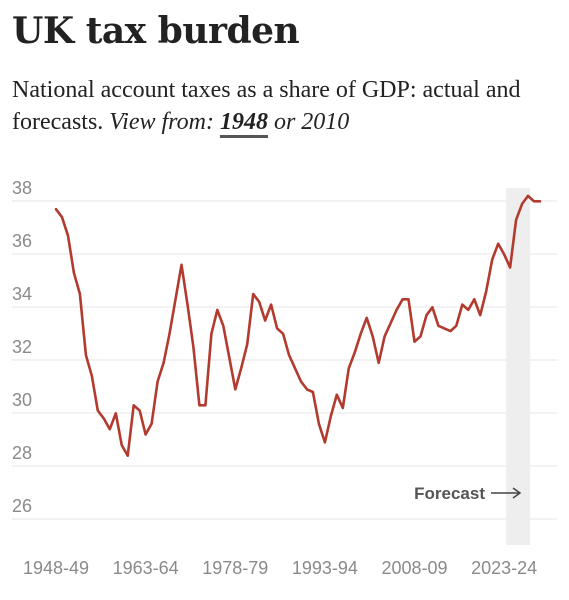 The image size is (569, 600). Describe the element at coordinates (22, 506) in the screenshot. I see `y-tick-label-26: 26` at that location.